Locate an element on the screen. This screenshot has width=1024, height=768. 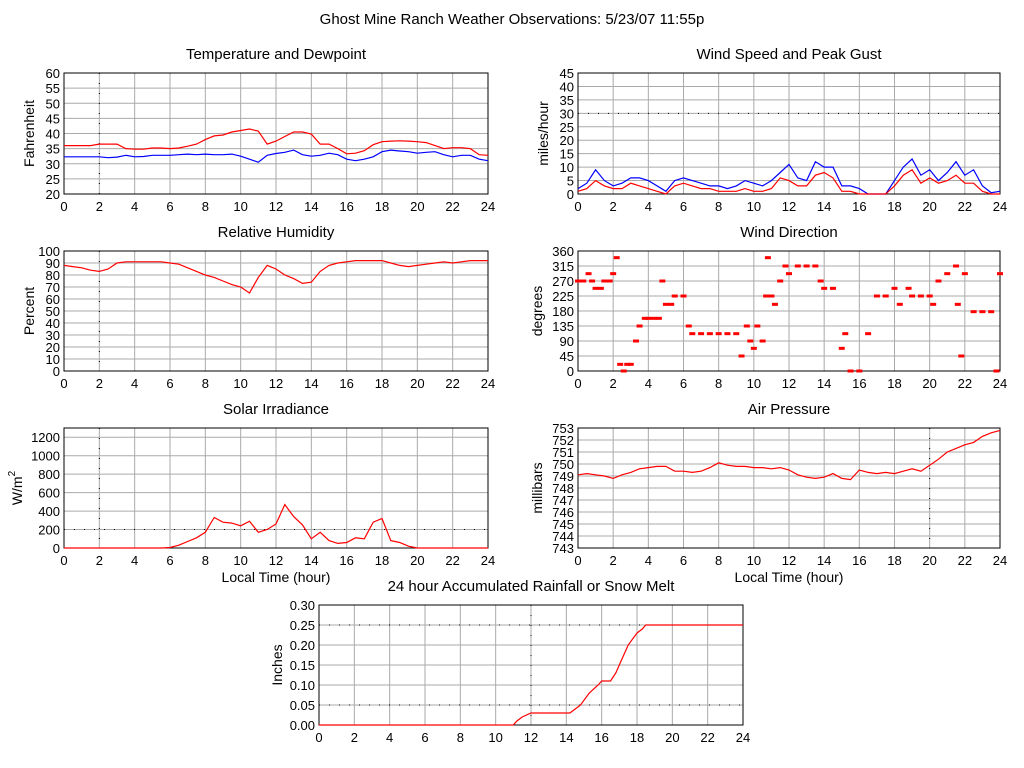
series-line-accumulated-rainfall is located at coordinates (531, 675).